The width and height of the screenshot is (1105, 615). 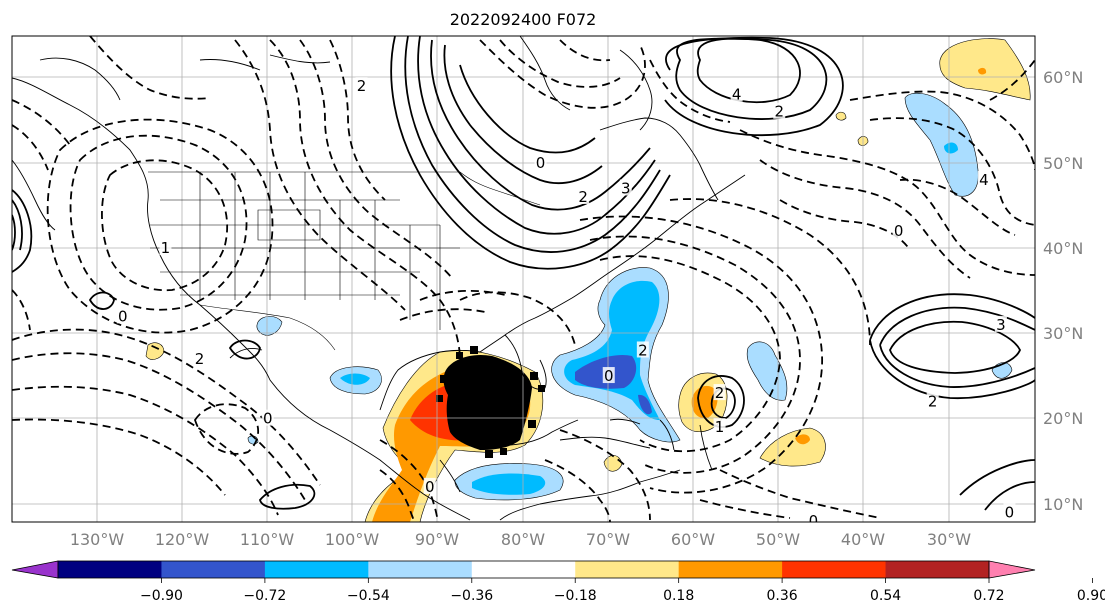 What do you see at coordinates (1063, 248) in the screenshot?
I see `lat-label: 40°N` at bounding box center [1063, 248].